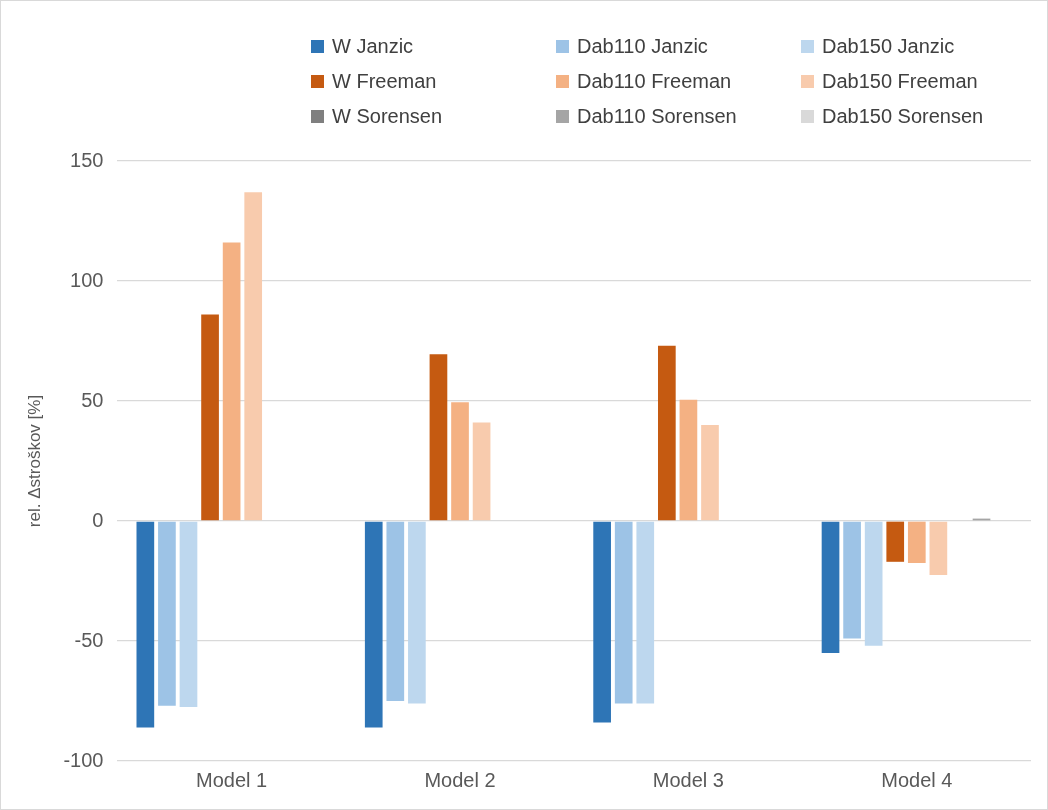 This screenshot has height=810, width=1048. What do you see at coordinates (460, 779) in the screenshot?
I see `x-tick-label: Model 2` at bounding box center [460, 779].